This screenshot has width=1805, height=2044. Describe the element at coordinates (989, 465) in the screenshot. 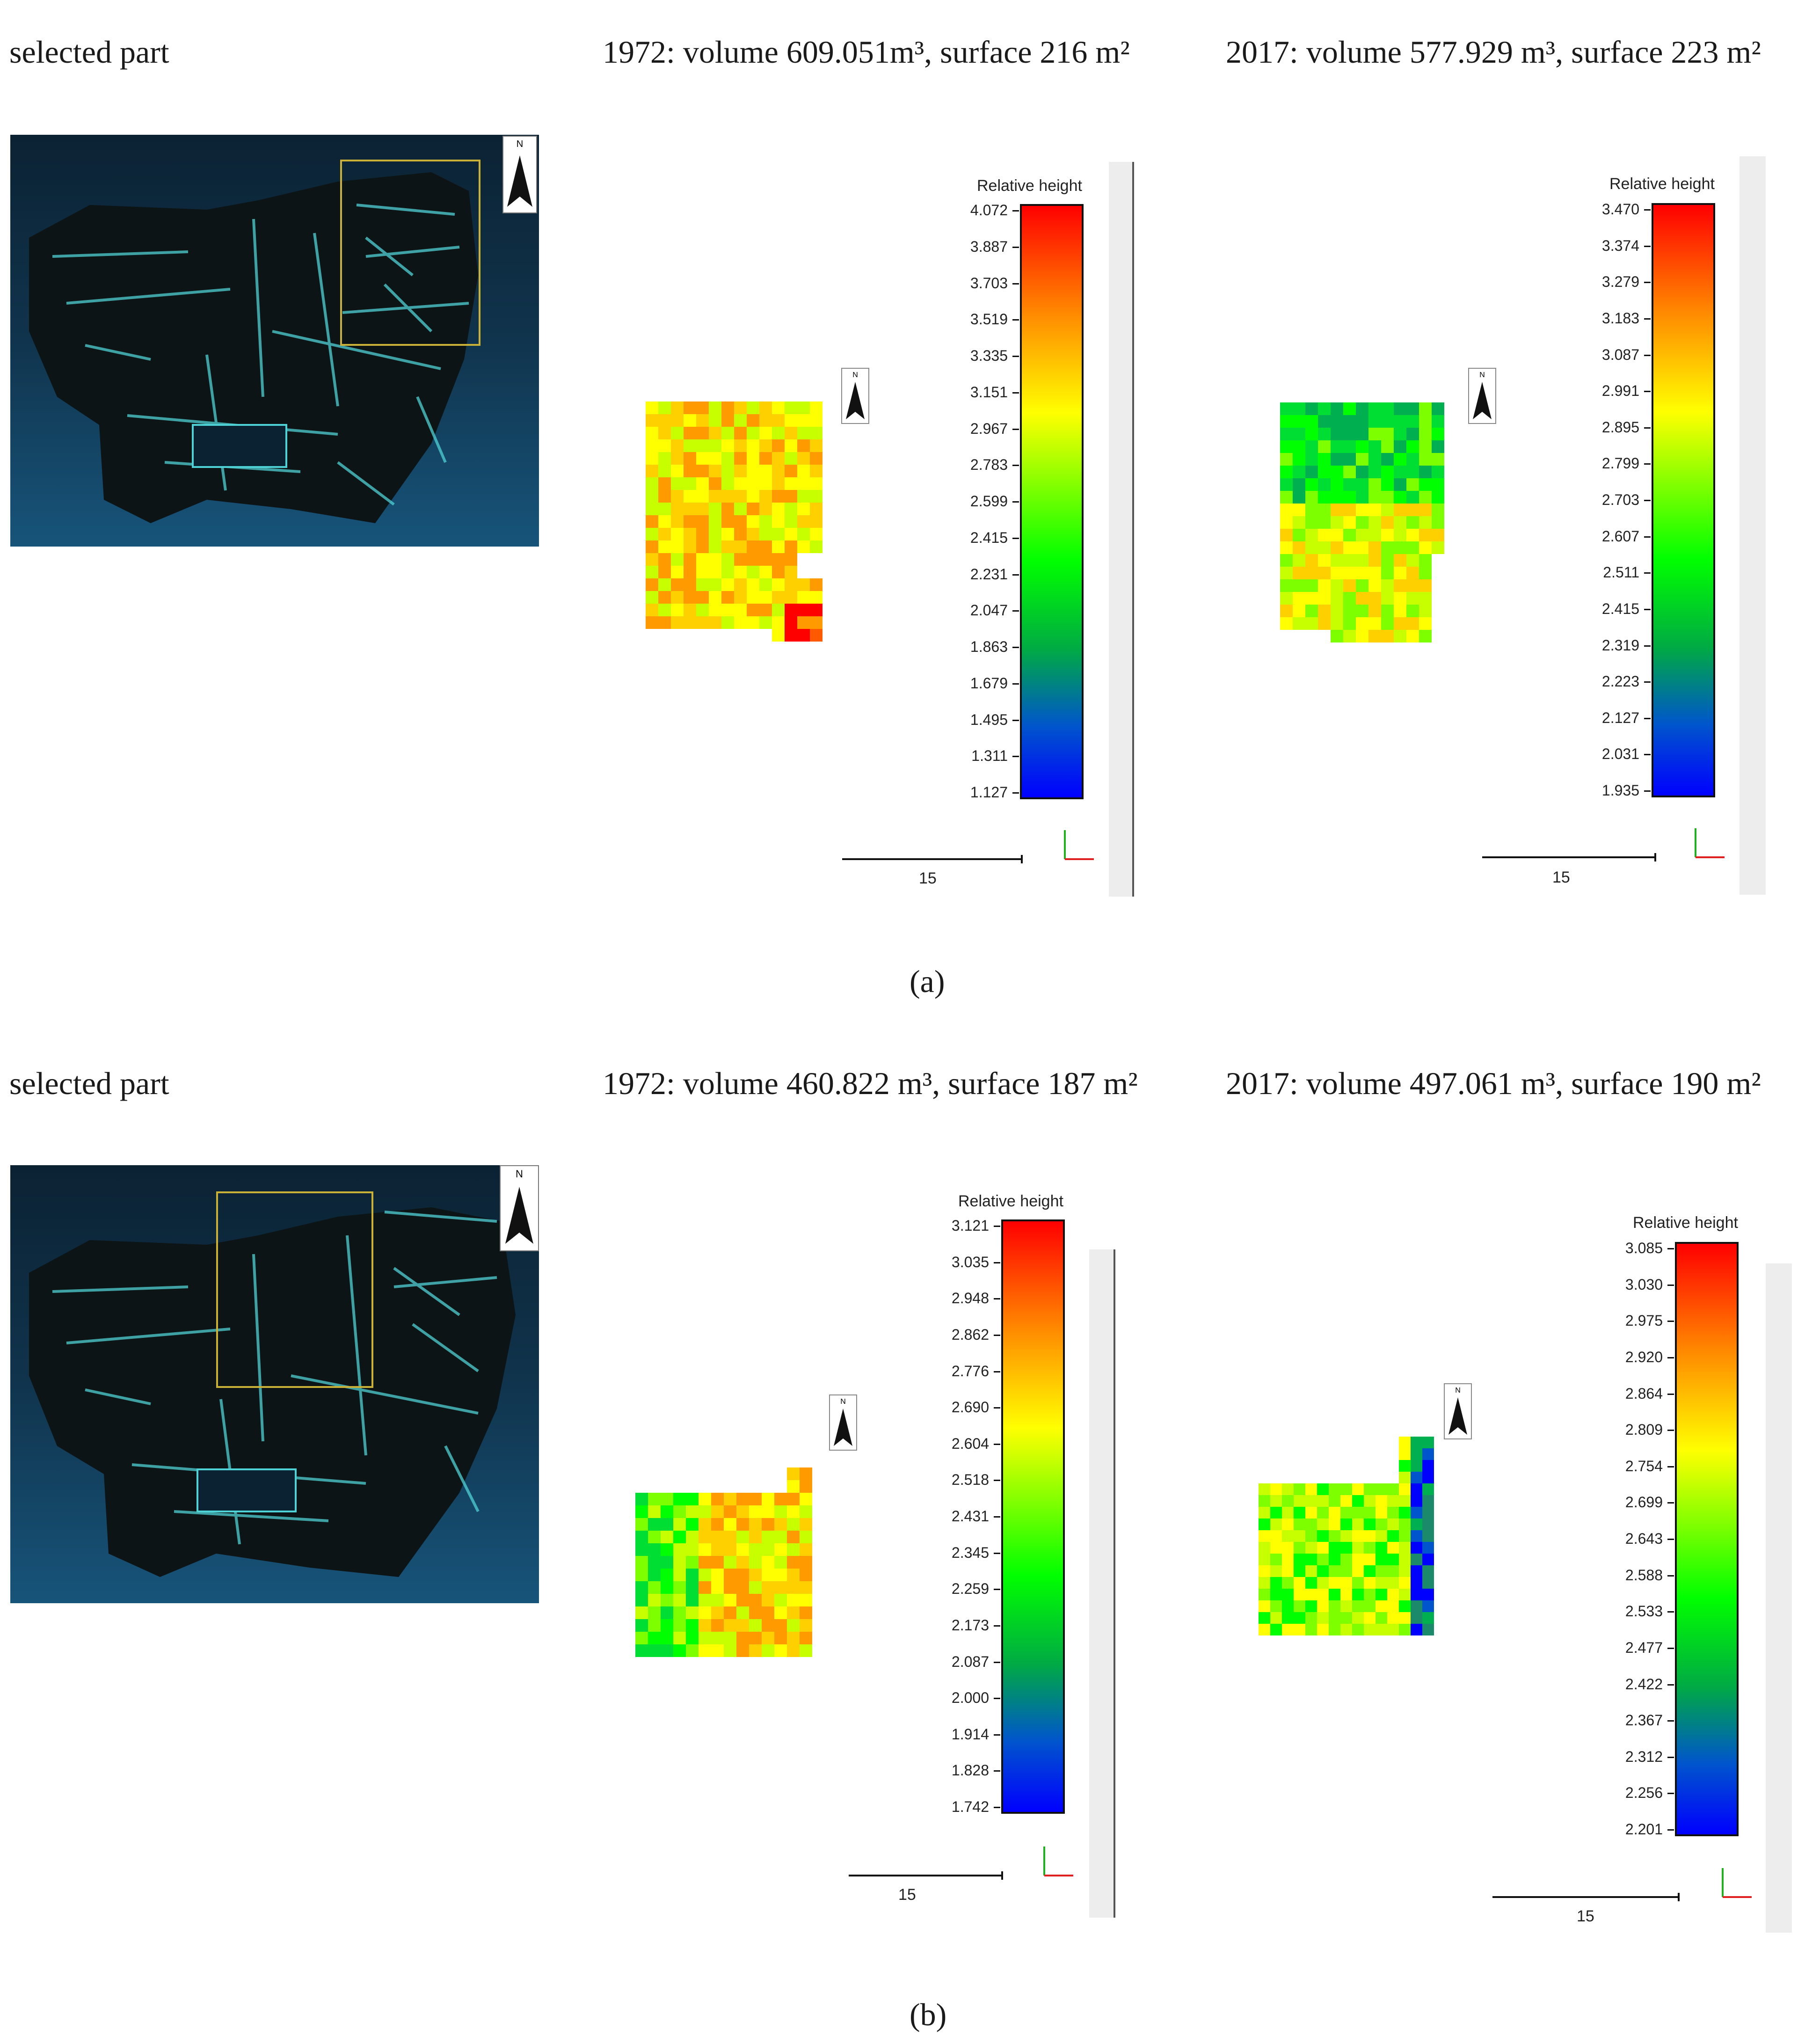

I see `colorbar-tick-label: 2.783` at that location.